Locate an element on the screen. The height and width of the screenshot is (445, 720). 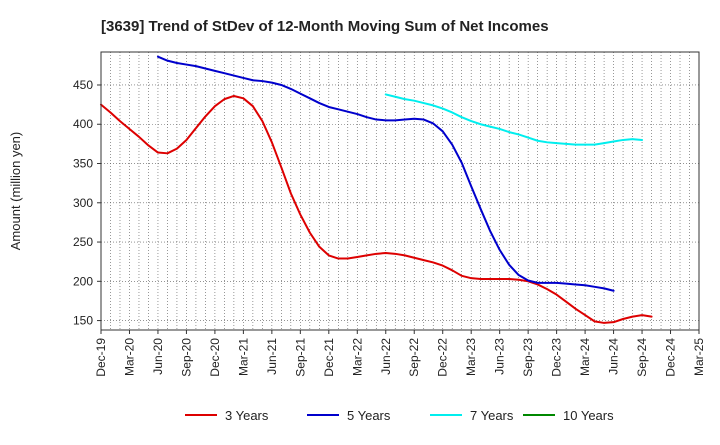
x-tick-label: Mar-22 is located at coordinates (357, 357).